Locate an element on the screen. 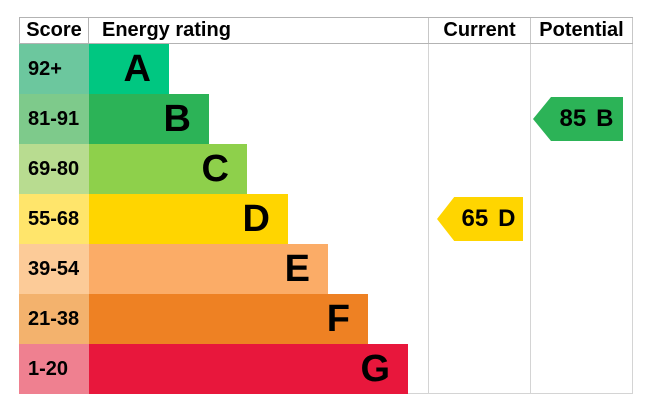 The image size is (667, 409). band-row-a: 92+ A is located at coordinates (326, 69).